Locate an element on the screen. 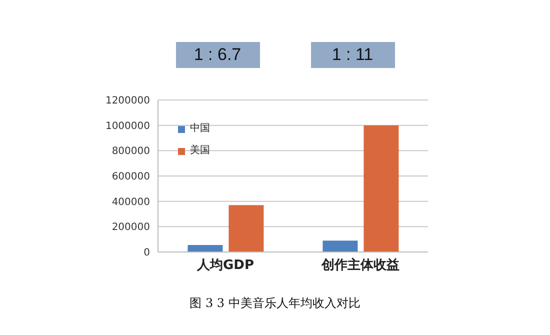  x-tick-label: 人均GDP is located at coordinates (225, 266).